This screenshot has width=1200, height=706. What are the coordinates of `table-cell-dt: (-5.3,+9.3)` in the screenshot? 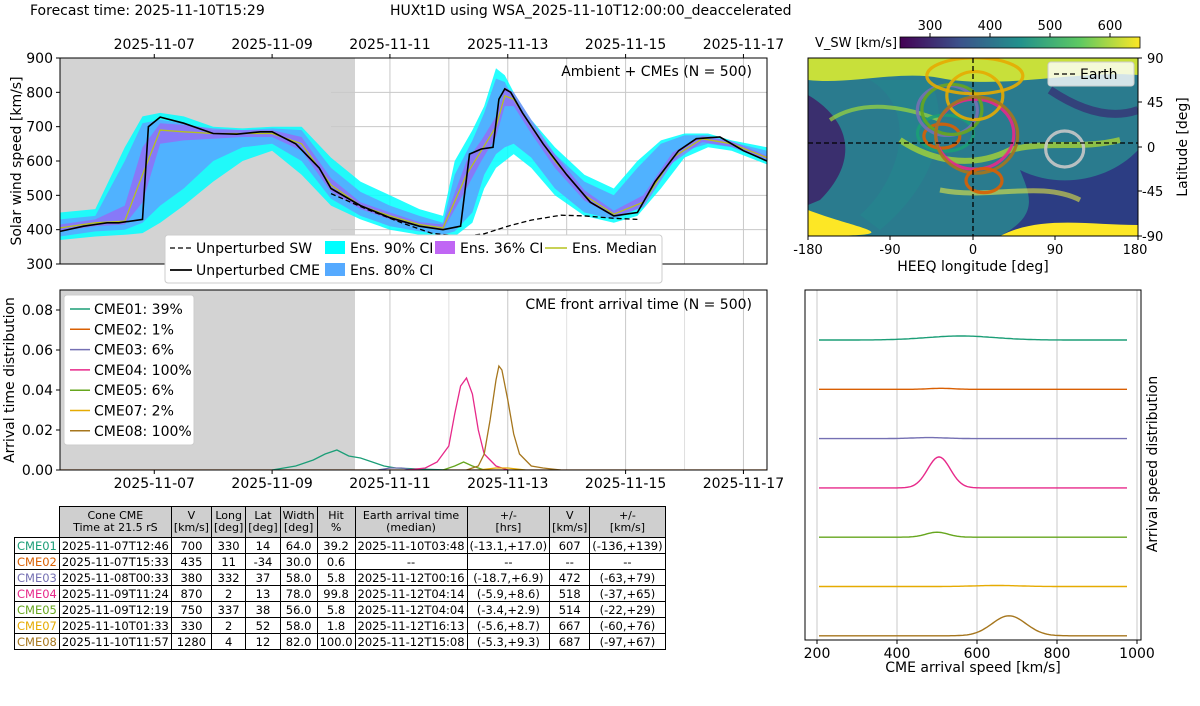 It's located at (508, 641).